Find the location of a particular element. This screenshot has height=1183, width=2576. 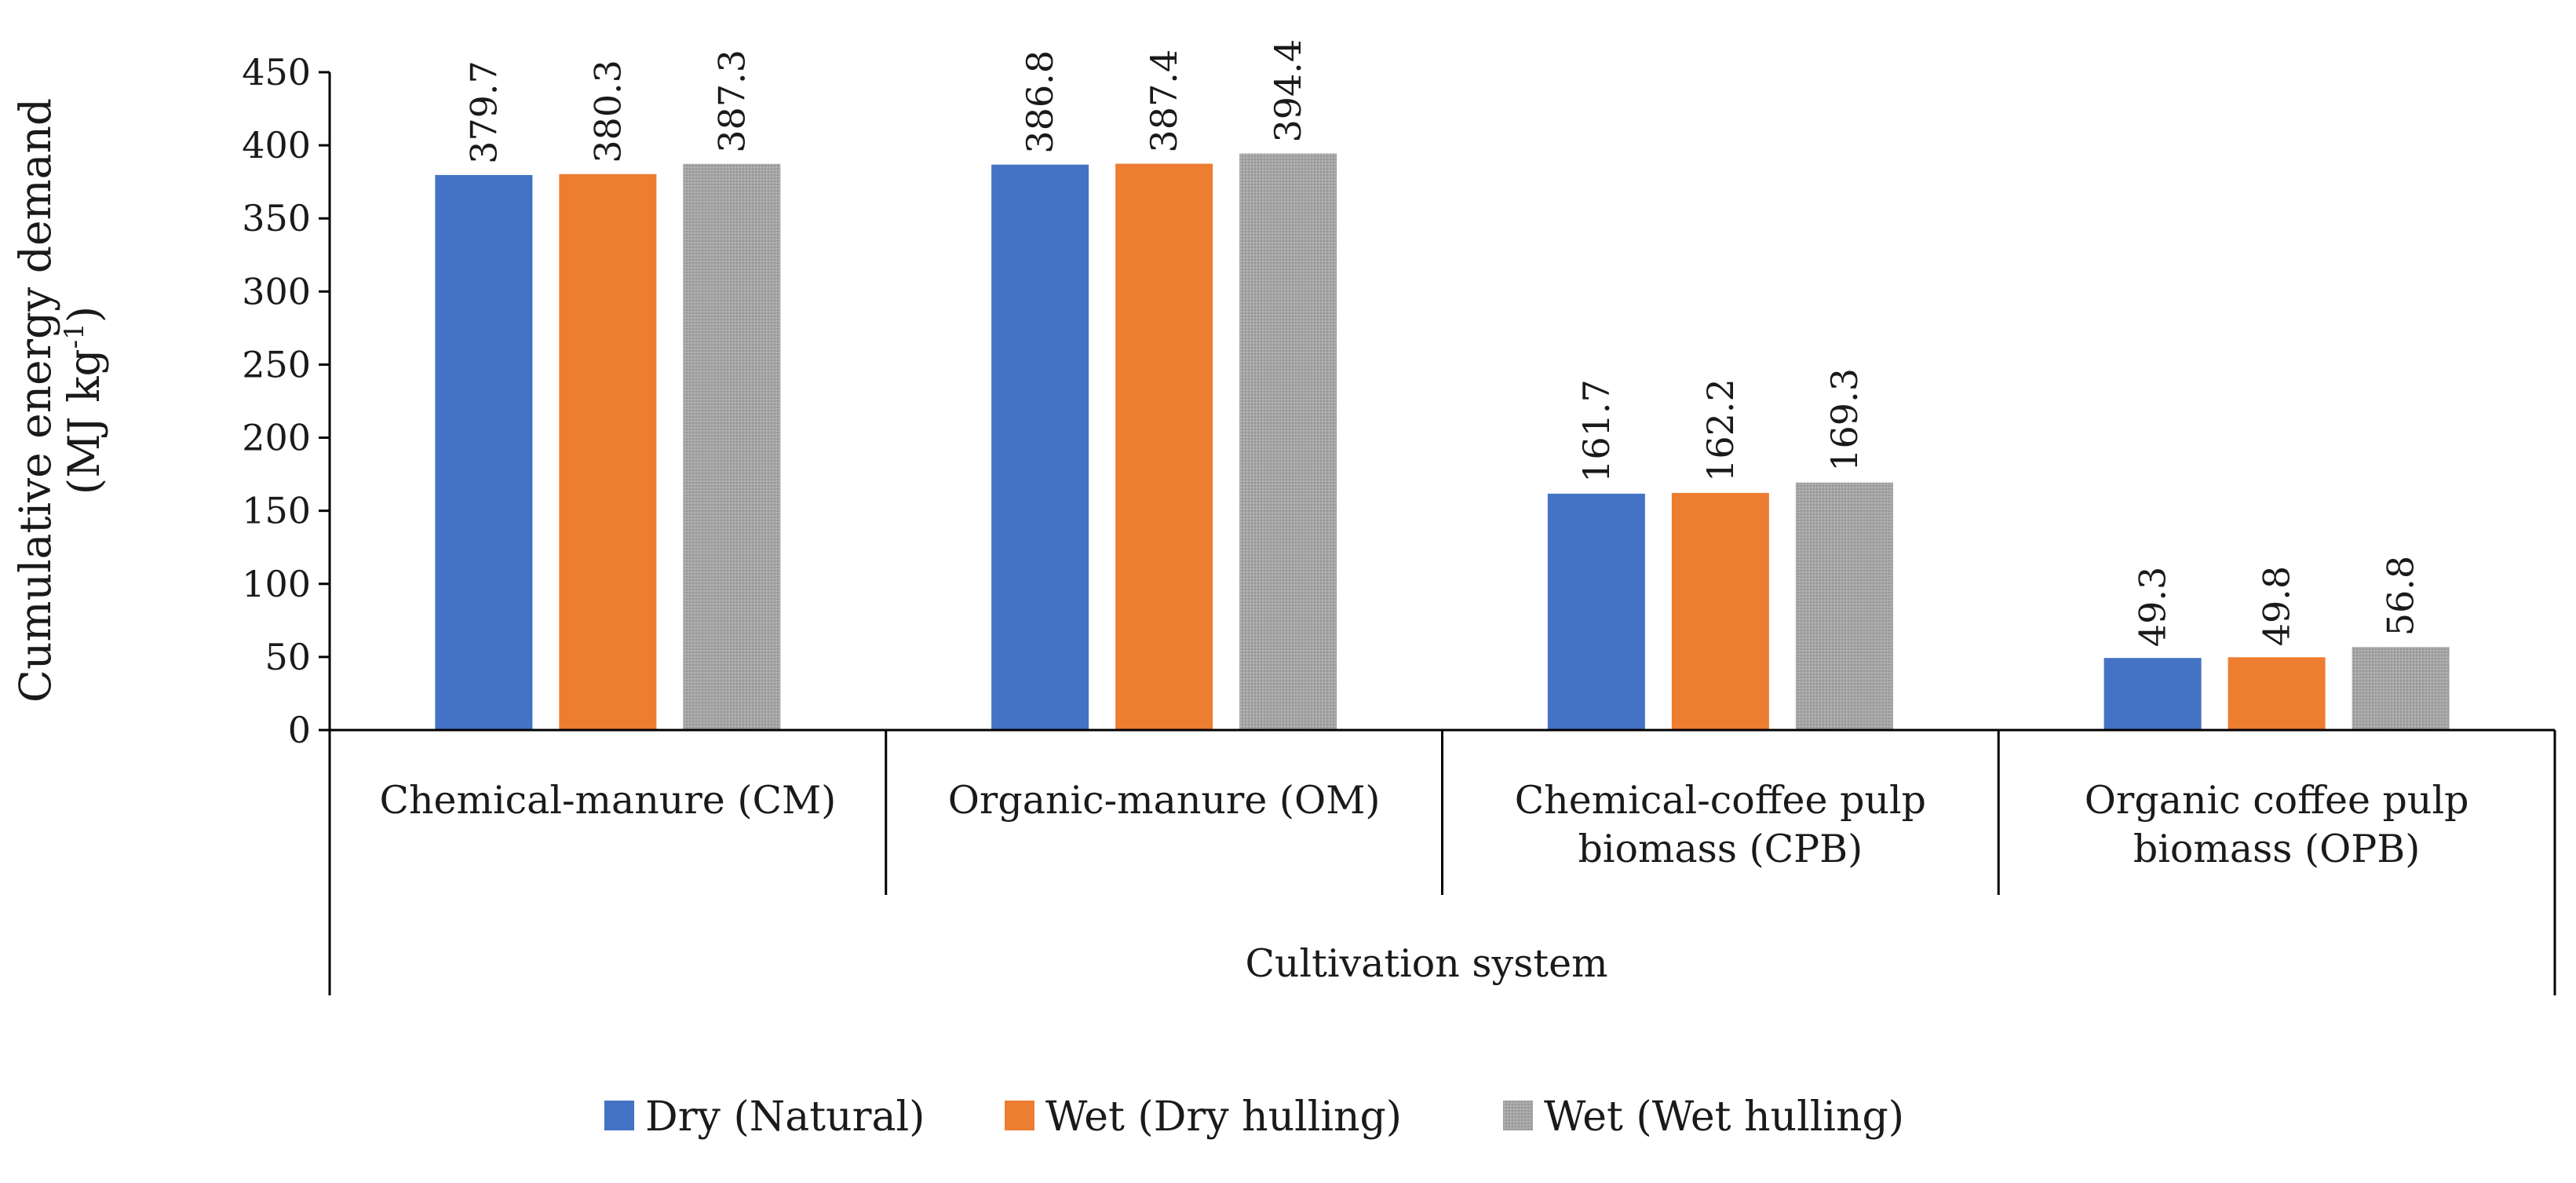

data-label: 386.8 is located at coordinates (1040, 102).